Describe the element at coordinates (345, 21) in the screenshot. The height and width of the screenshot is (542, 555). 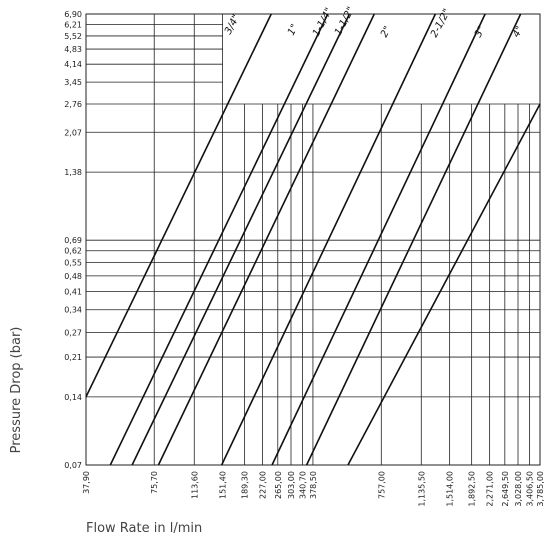
I see `series-label: 1-1/2"` at that location.